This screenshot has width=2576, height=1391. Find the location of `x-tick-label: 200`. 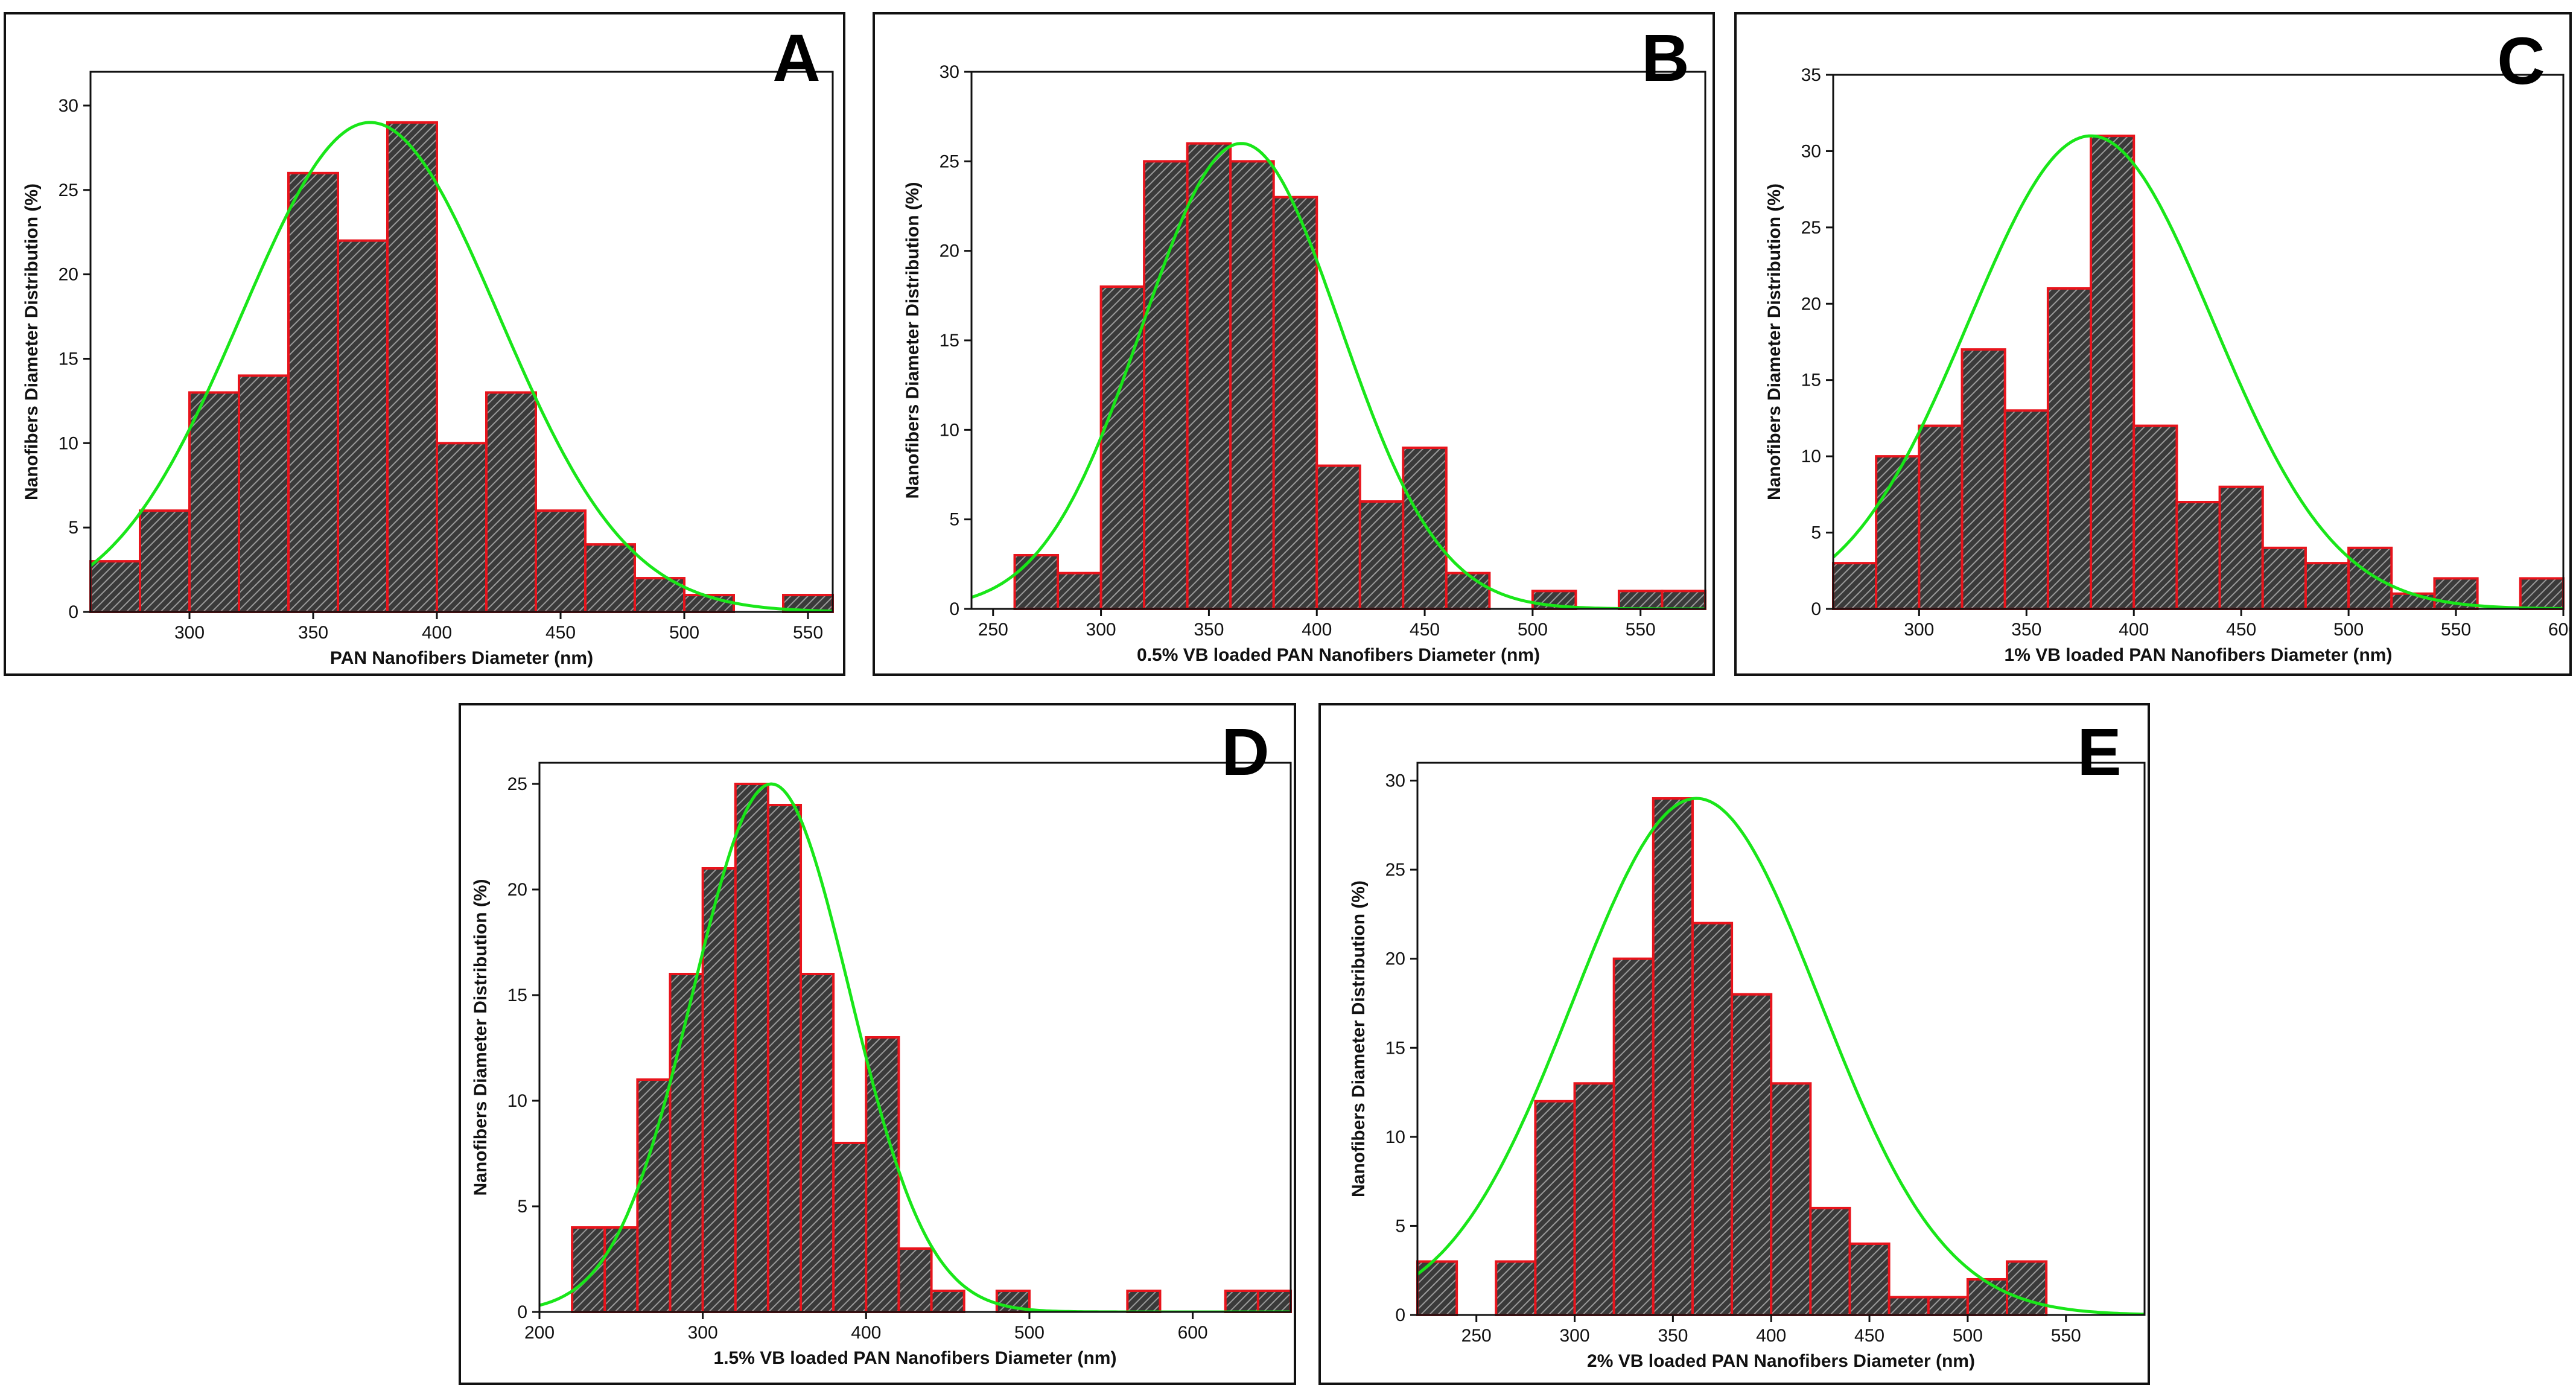

x-tick-label: 200 is located at coordinates (539, 1333).